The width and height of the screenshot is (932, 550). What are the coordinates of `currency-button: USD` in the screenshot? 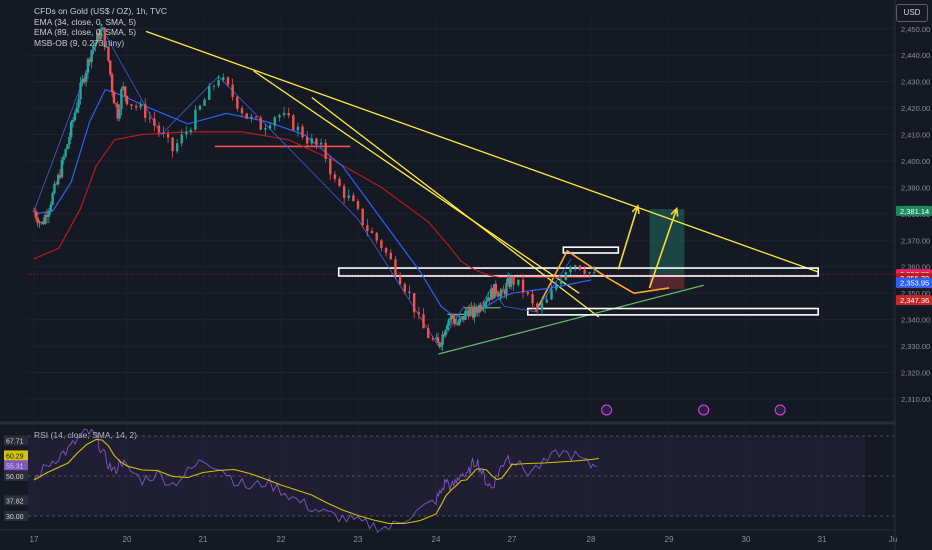 It's located at (912, 13).